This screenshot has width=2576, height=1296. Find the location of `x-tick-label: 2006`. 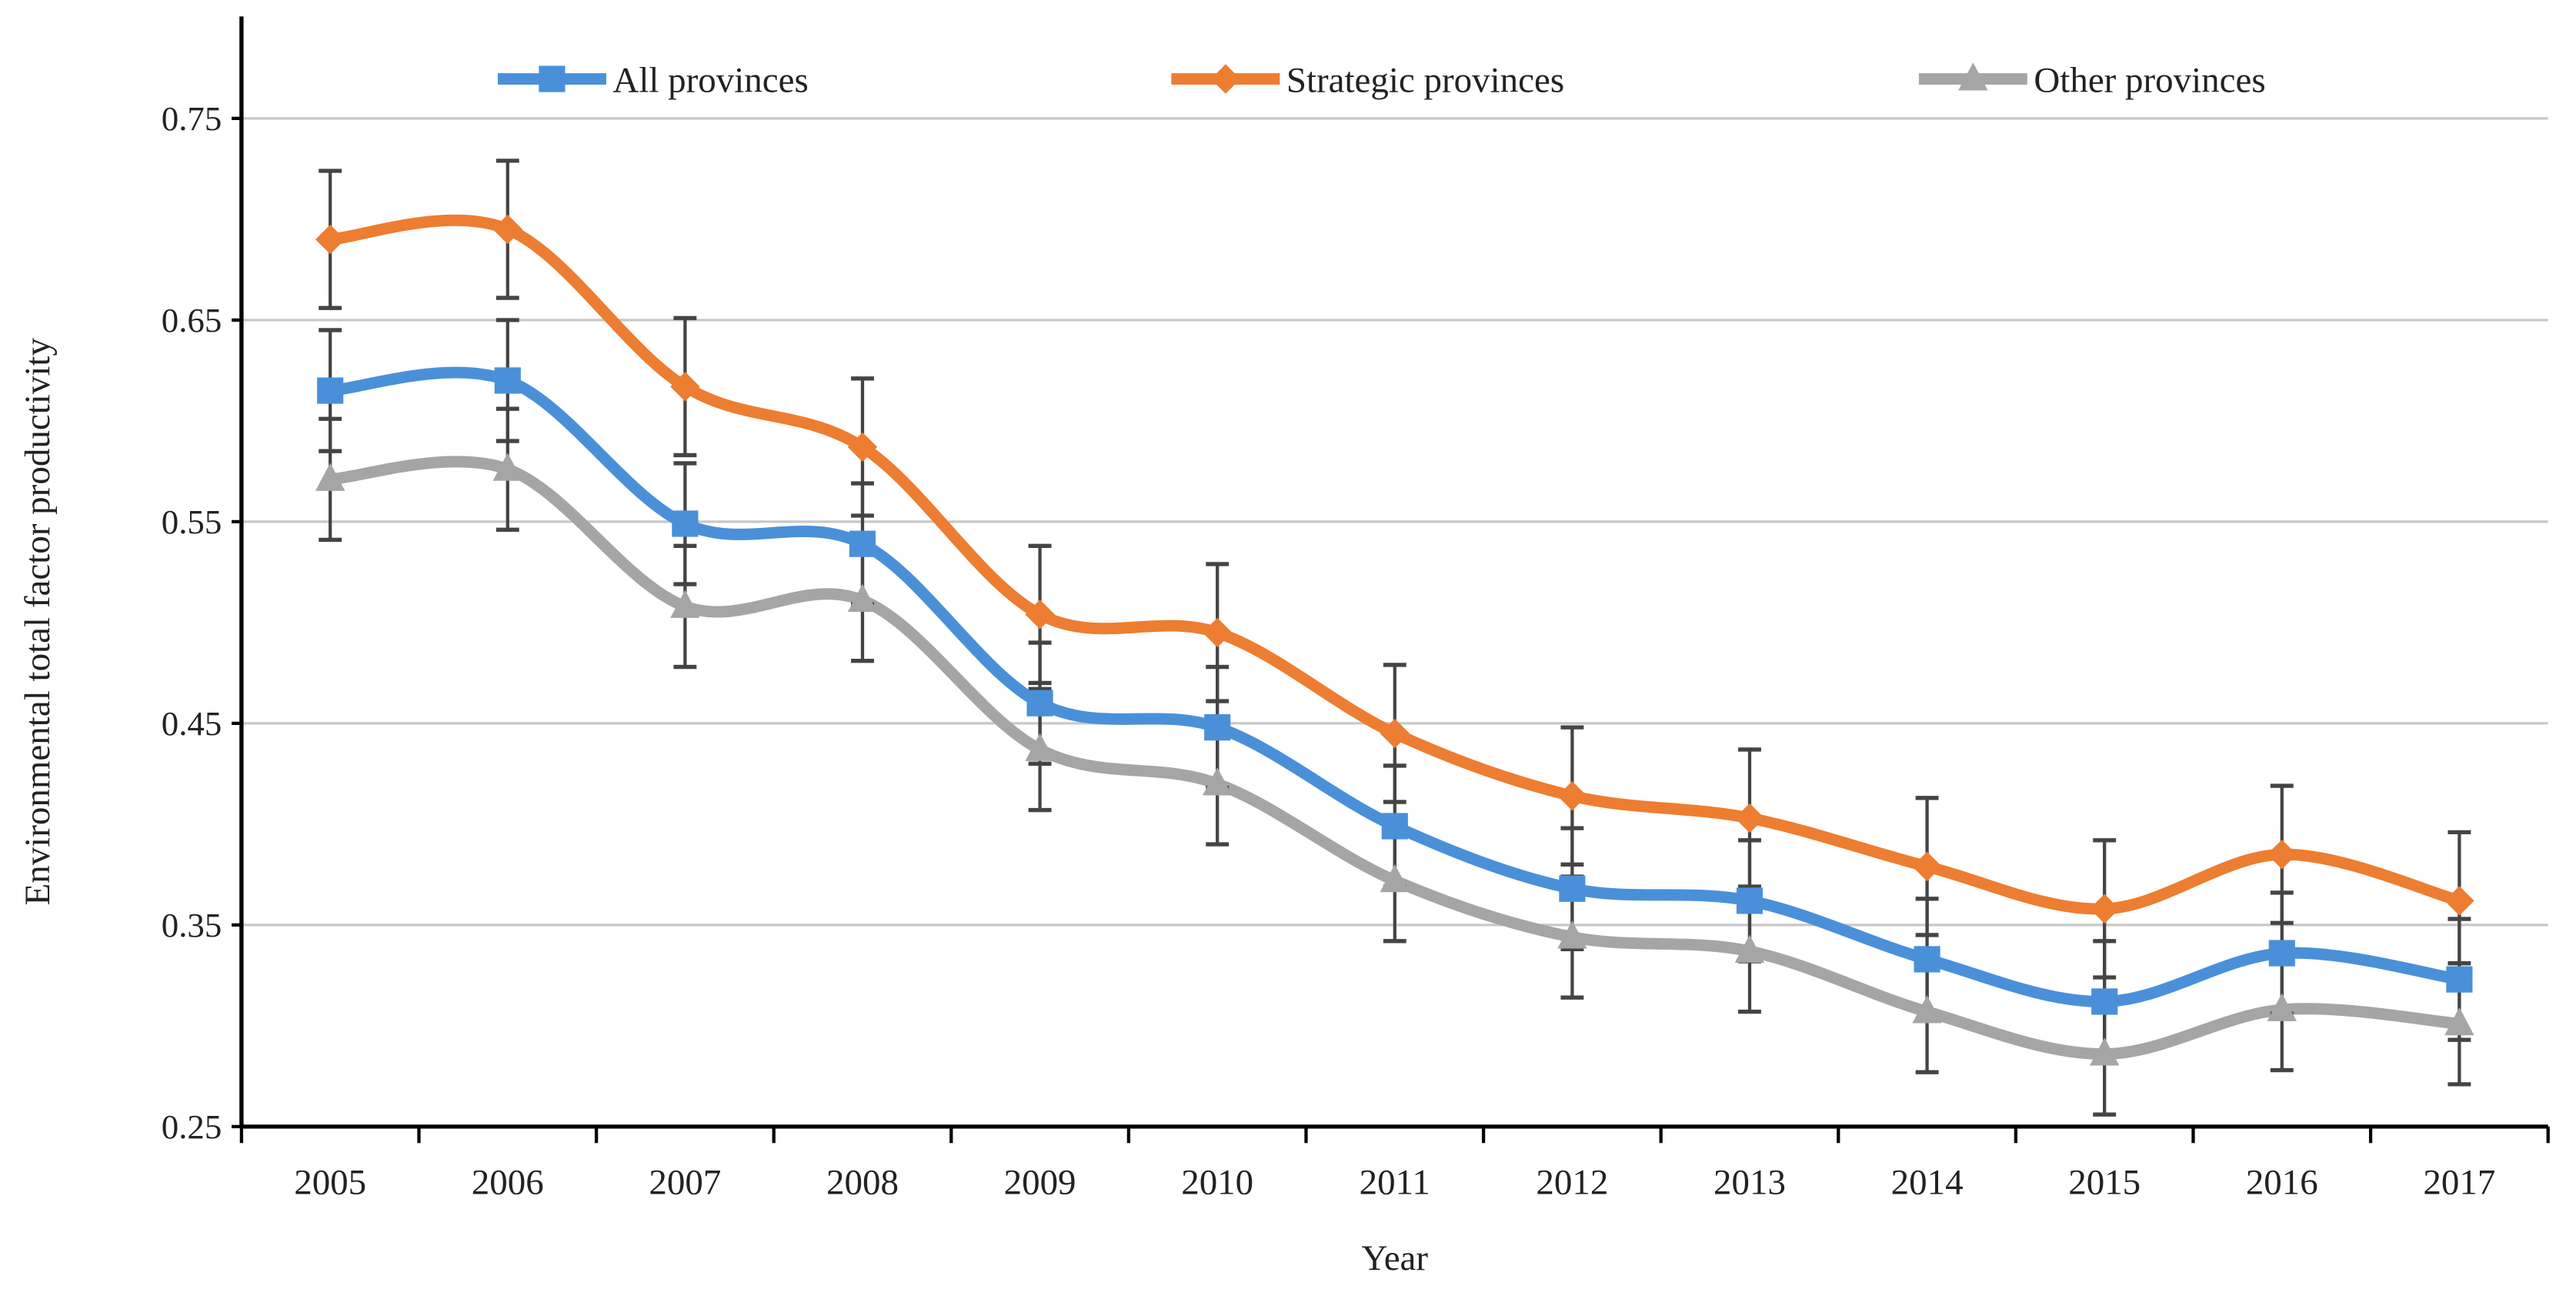

x-tick-label: 2006 is located at coordinates (508, 1182).